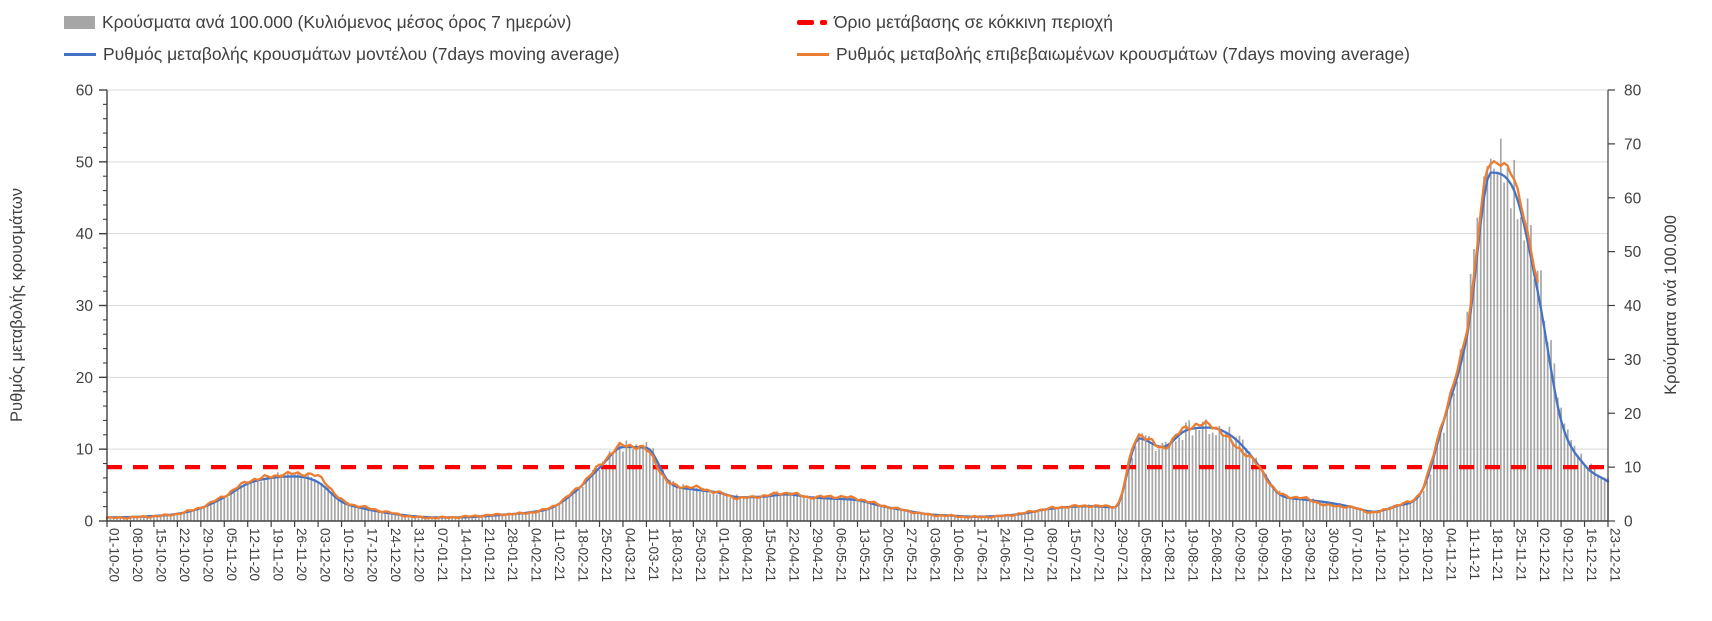 This screenshot has width=1712, height=621. What do you see at coordinates (418, 555) in the screenshot?
I see `x-axis-date-label: 31-12-20` at bounding box center [418, 555].